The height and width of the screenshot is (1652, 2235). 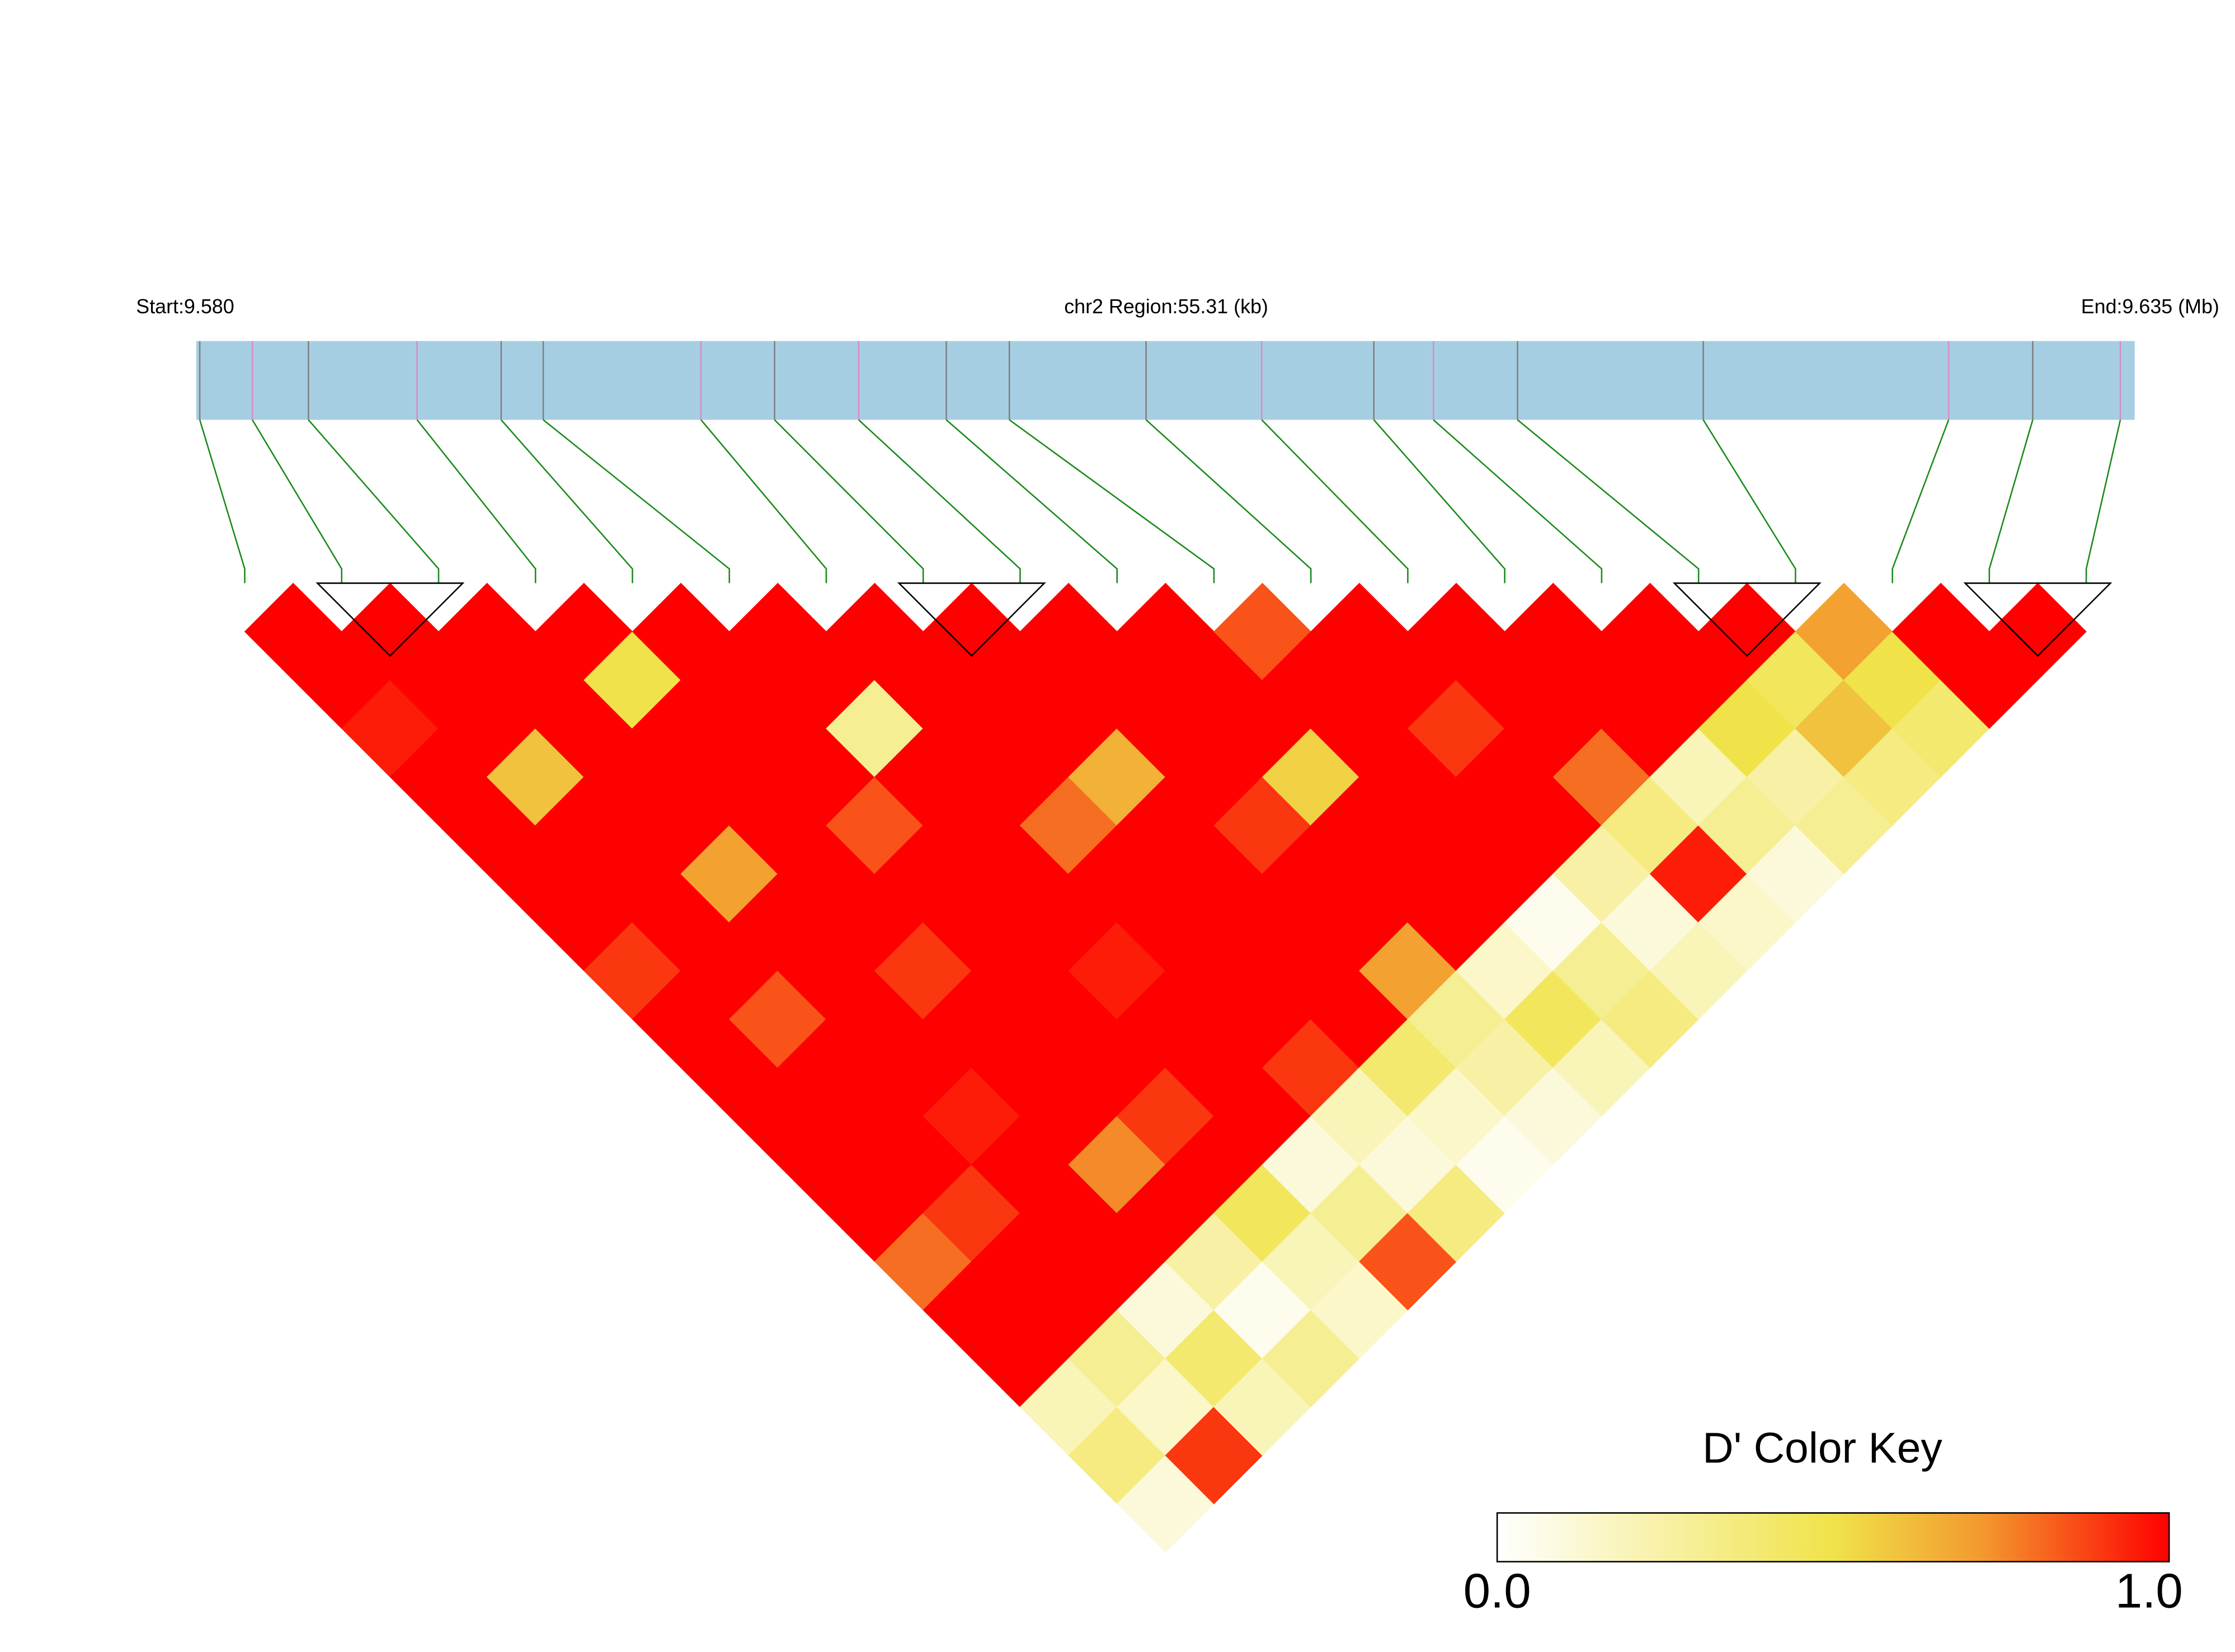 What do you see at coordinates (2149, 1591) in the screenshot?
I see `color-key-label: 1.0` at bounding box center [2149, 1591].